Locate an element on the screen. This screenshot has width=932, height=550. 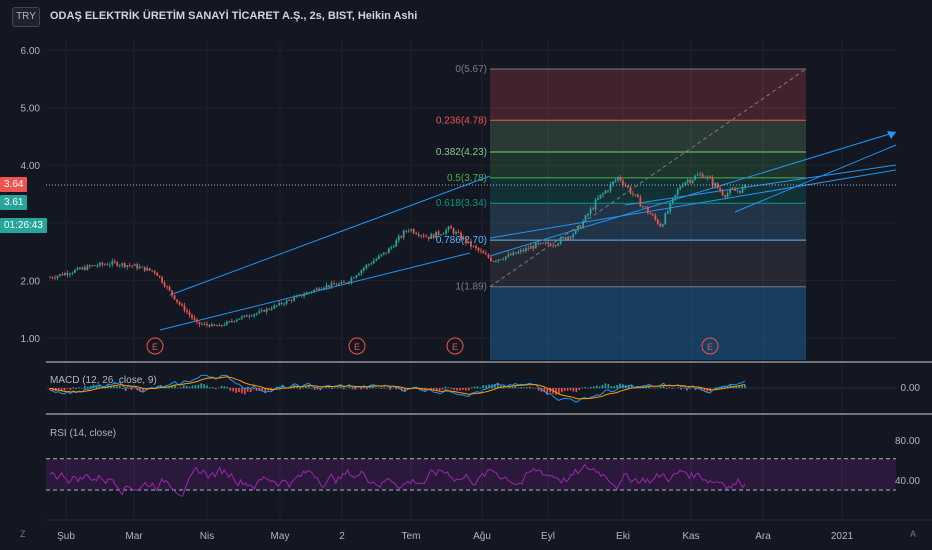
currency-button: TRY is located at coordinates (26, 17).